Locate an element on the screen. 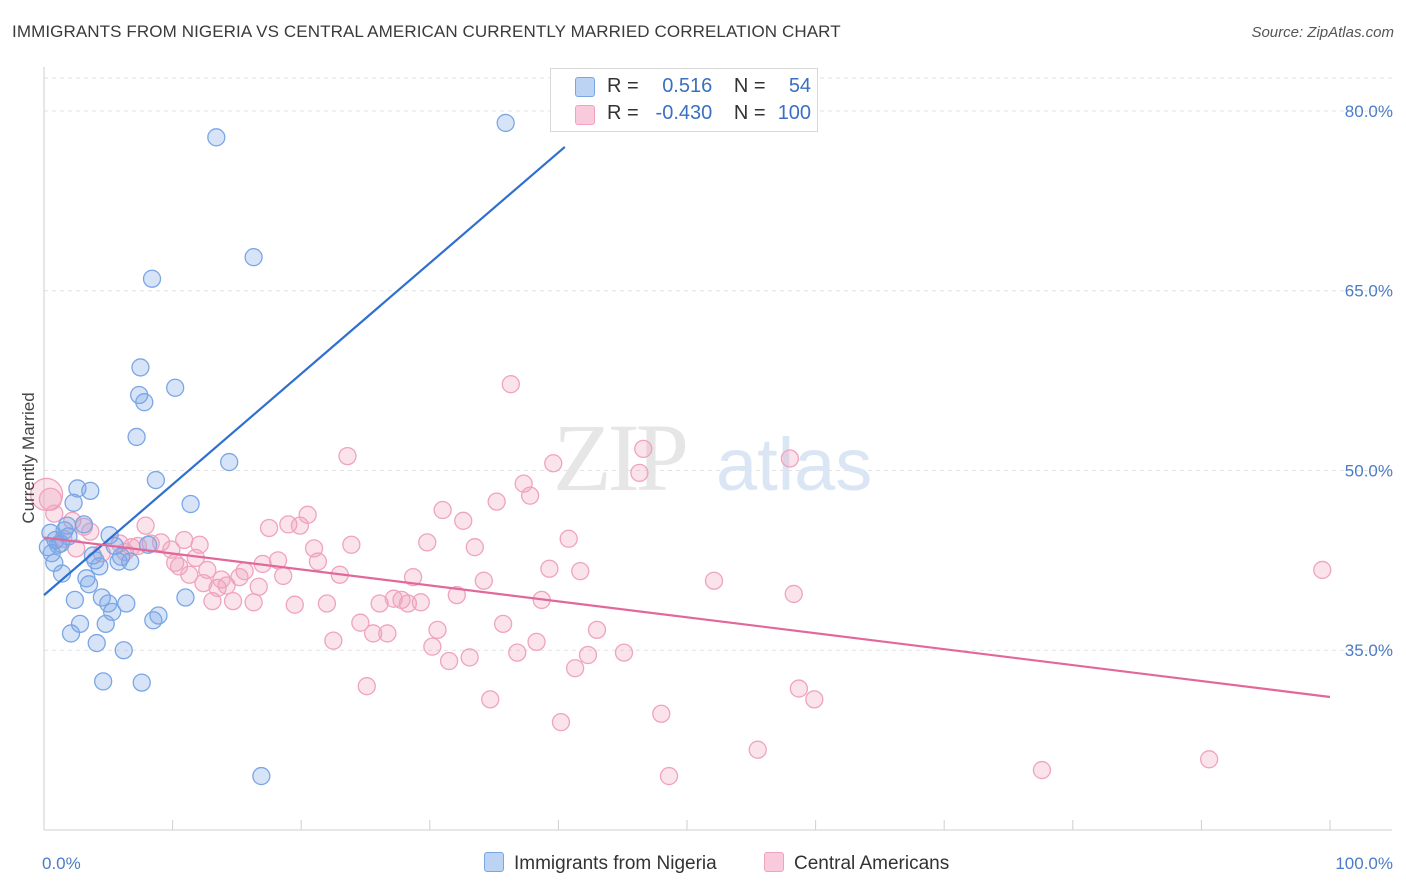 This screenshot has height=892, width=1406. y-axis-label: Currently Married is located at coordinates (28, 457).